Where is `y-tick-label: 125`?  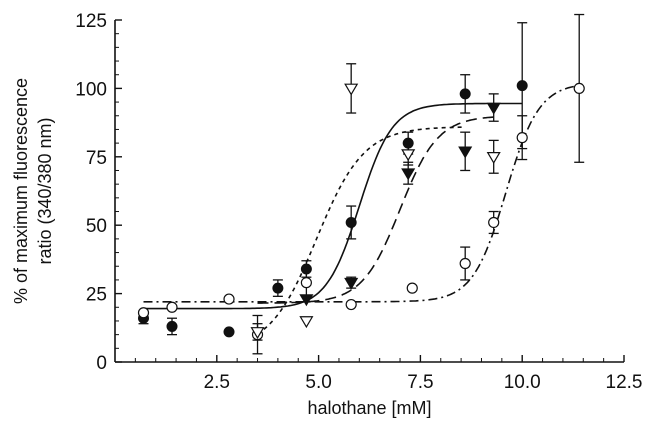
y-tick-label: 125 is located at coordinates (91, 21).